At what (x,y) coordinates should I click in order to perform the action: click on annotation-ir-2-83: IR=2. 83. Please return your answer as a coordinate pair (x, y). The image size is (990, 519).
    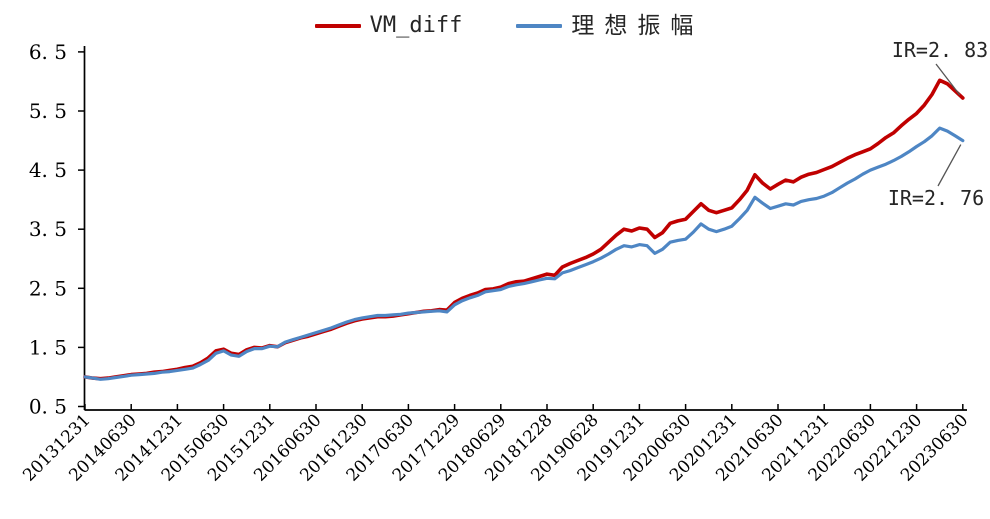
    Looking at the image, I should click on (940, 50).